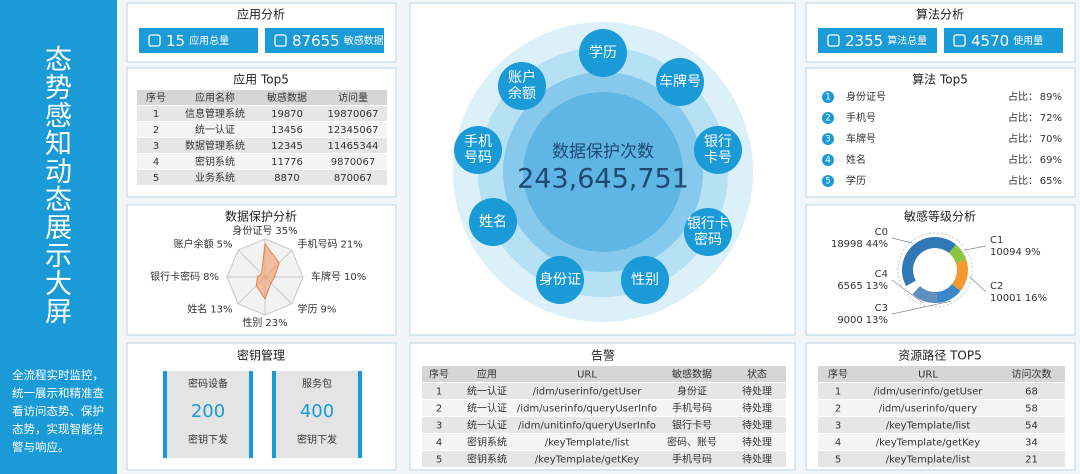  What do you see at coordinates (1006, 252) in the screenshot?
I see `segment-count: 10094` at bounding box center [1006, 252].